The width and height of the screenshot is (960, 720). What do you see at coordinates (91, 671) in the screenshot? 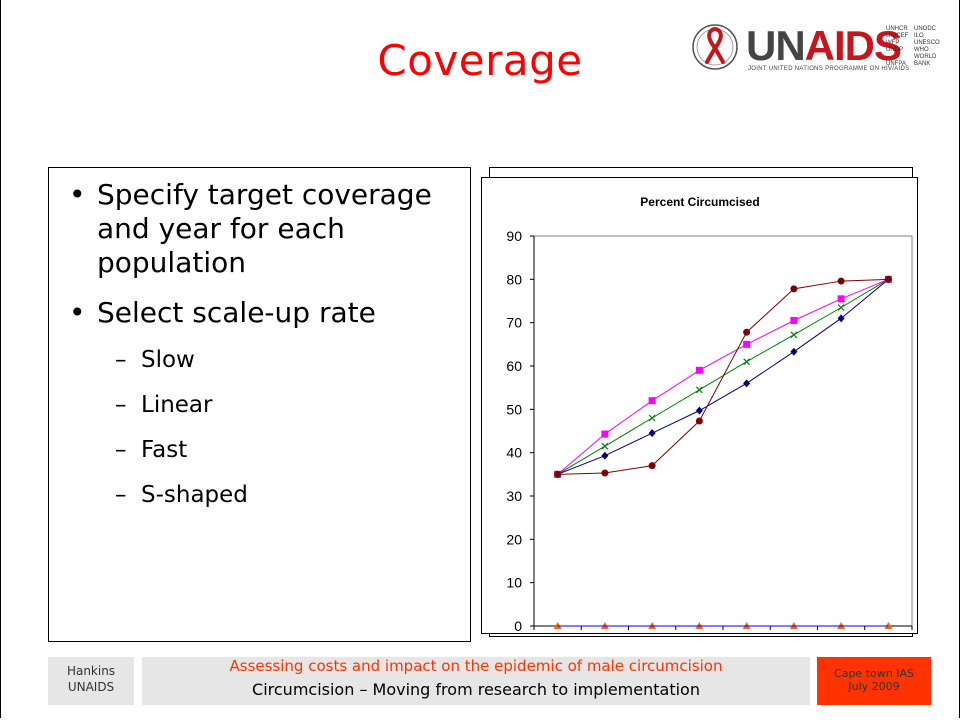
I see `footer-author-name: Hankins` at bounding box center [91, 671].